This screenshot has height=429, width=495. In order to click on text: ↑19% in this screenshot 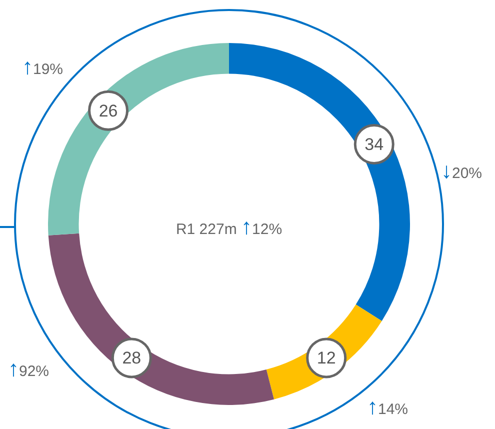, I will do `click(43, 66)`.